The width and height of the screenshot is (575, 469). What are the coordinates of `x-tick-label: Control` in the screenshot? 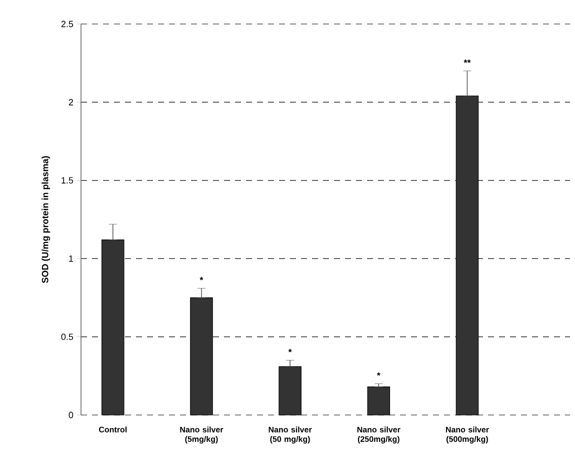 It's located at (113, 429).